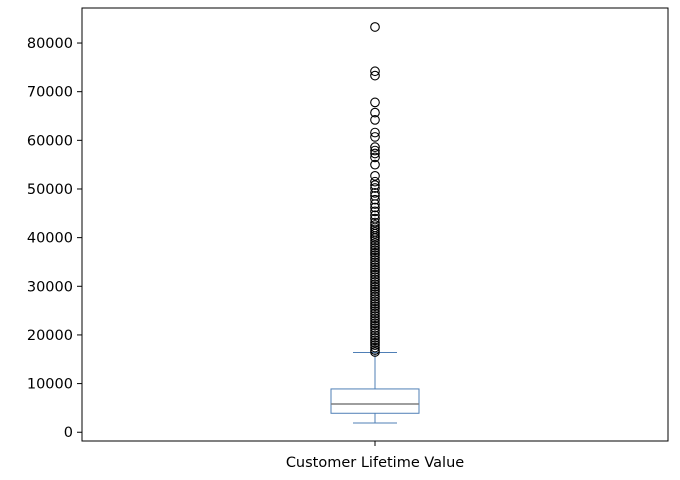 Image resolution: width=680 pixels, height=480 pixels. Describe the element at coordinates (375, 401) in the screenshot. I see `iqr-box` at that location.